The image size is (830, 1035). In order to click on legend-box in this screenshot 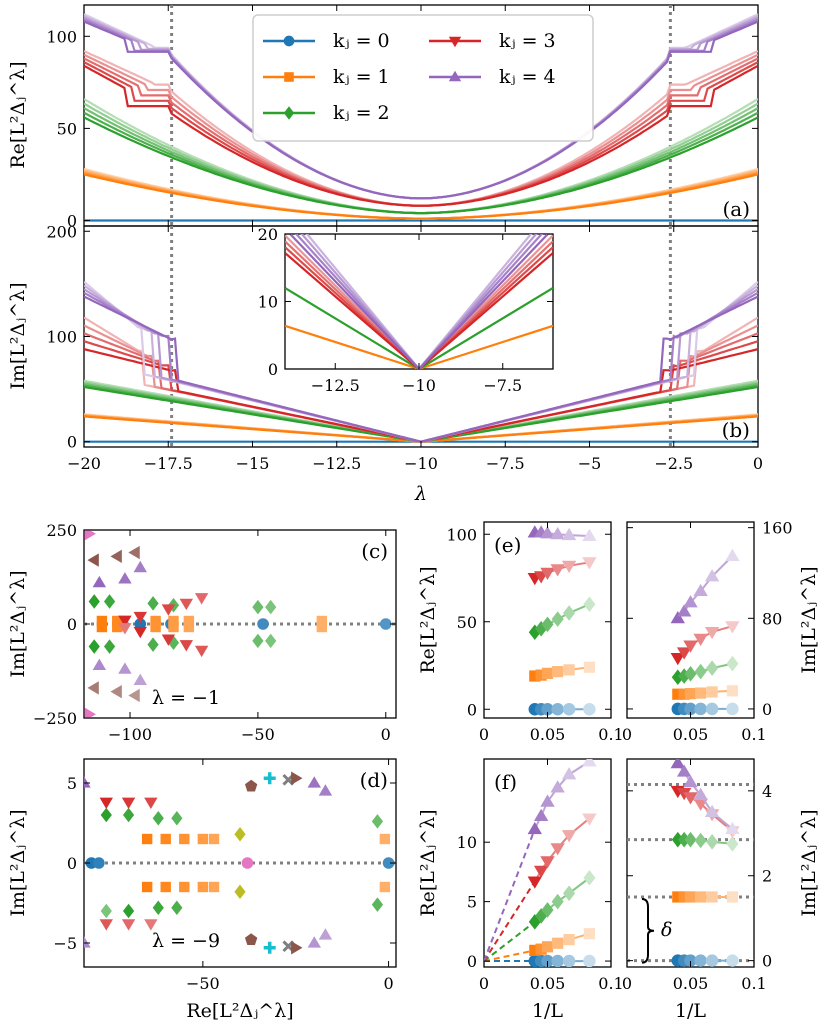, I will do `click(423, 78)`.